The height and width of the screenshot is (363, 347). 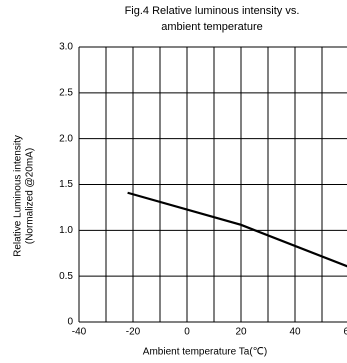 What do you see at coordinates (212, 27) in the screenshot?
I see `chart-title: ambient temperature` at bounding box center [212, 27].